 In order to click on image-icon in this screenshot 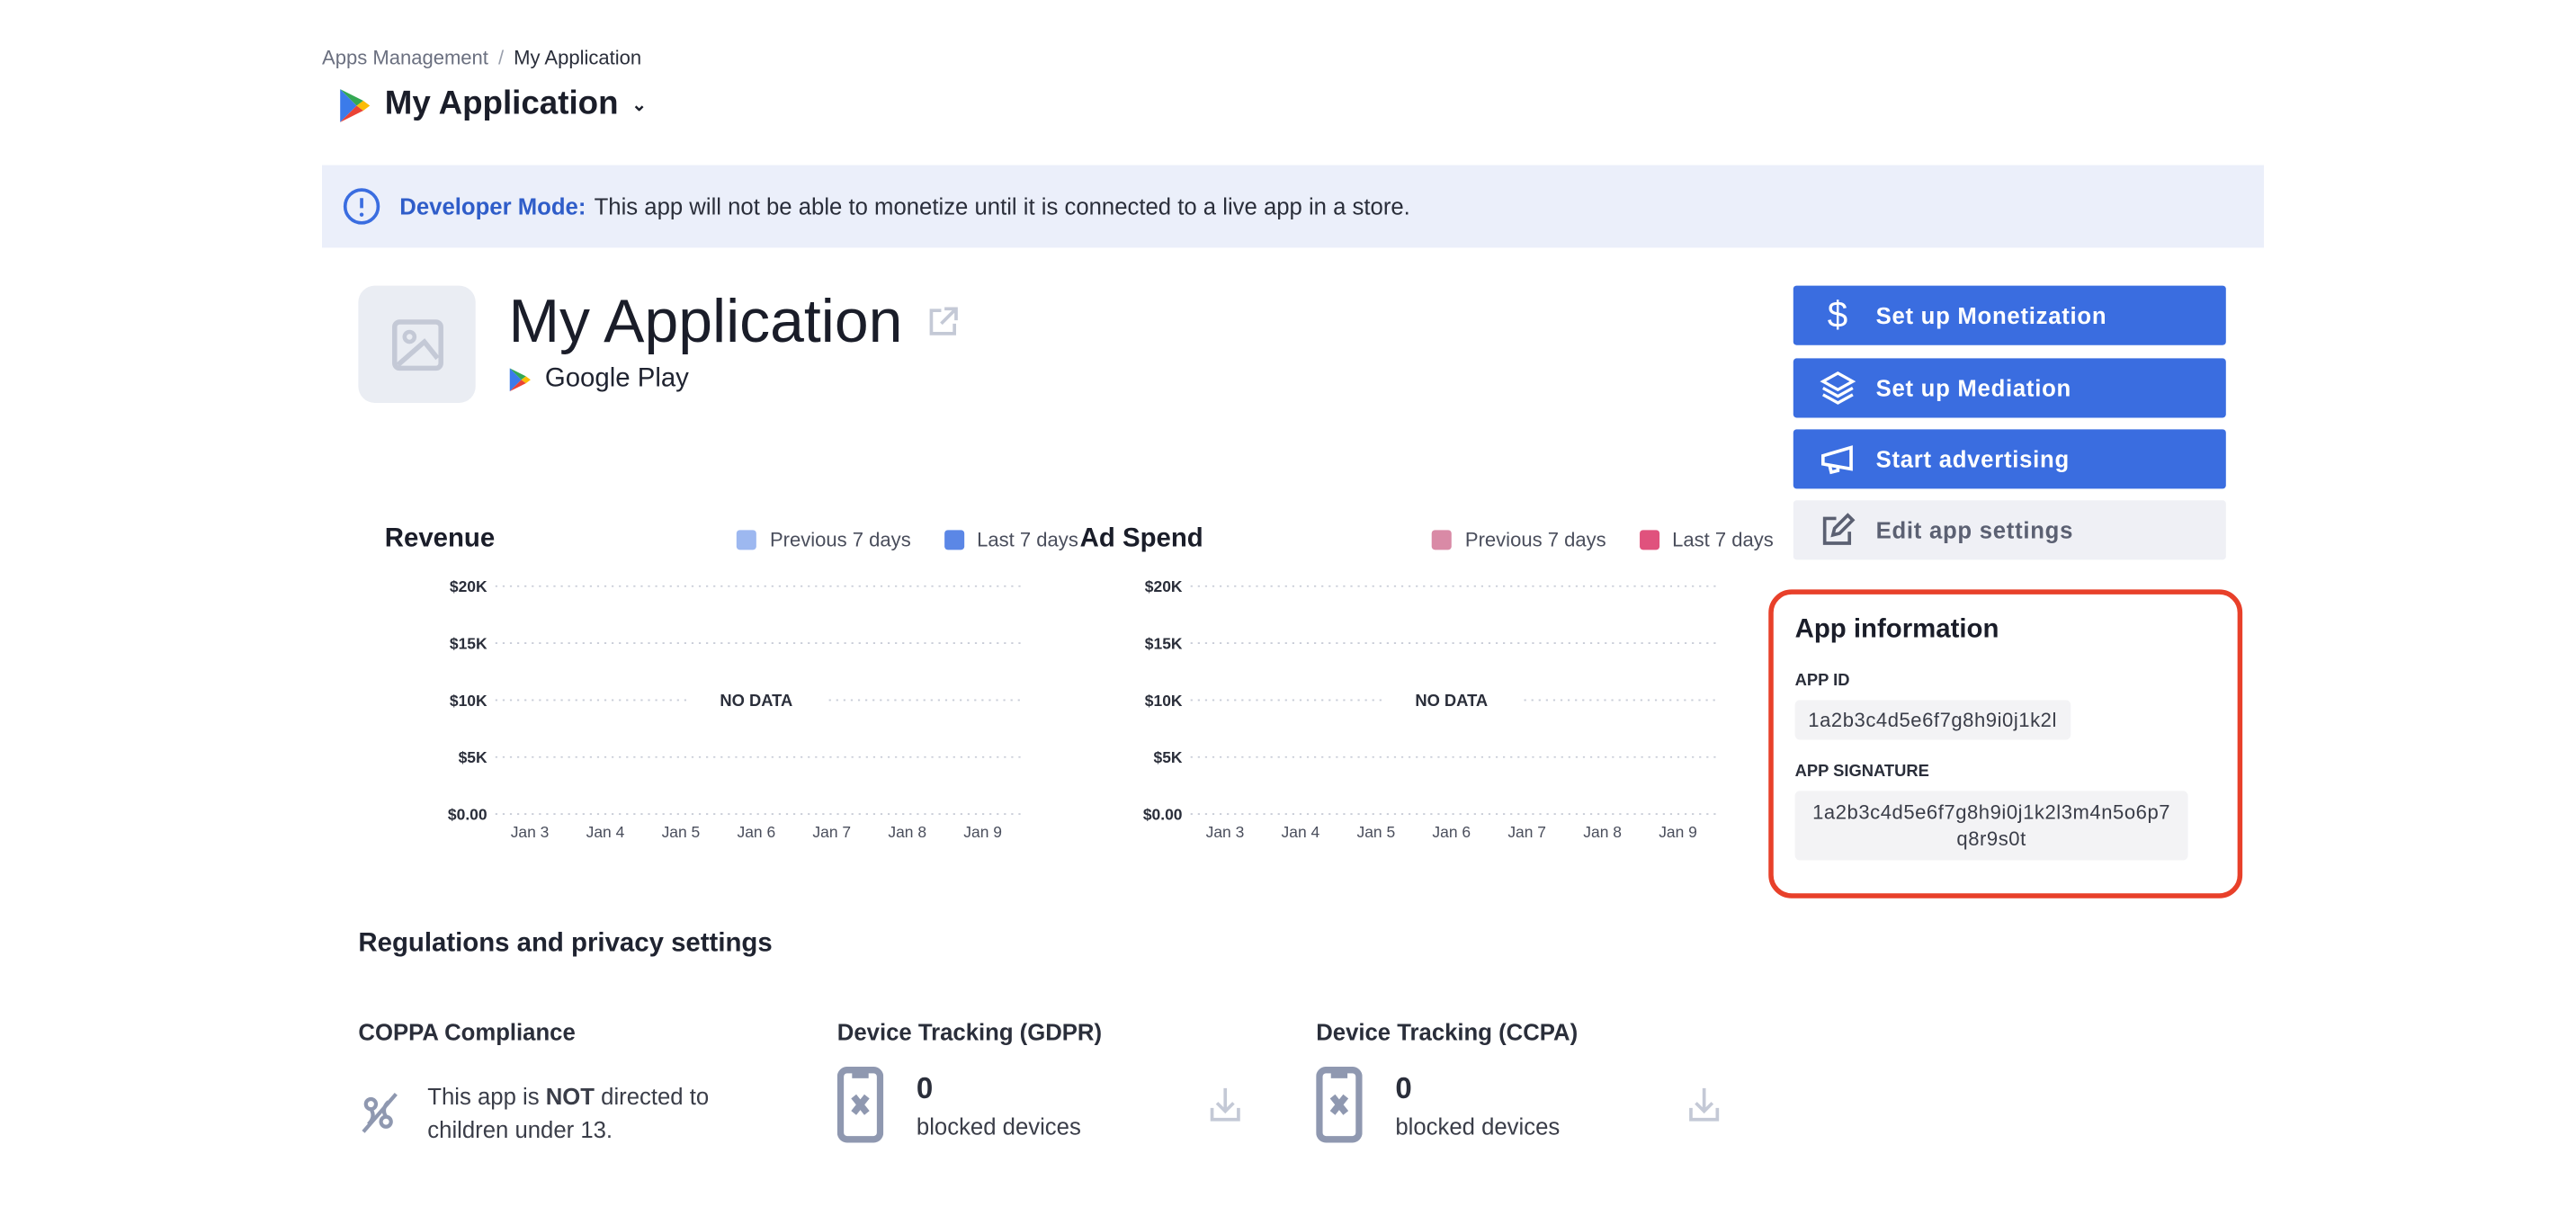, I will do `click(417, 344)`.